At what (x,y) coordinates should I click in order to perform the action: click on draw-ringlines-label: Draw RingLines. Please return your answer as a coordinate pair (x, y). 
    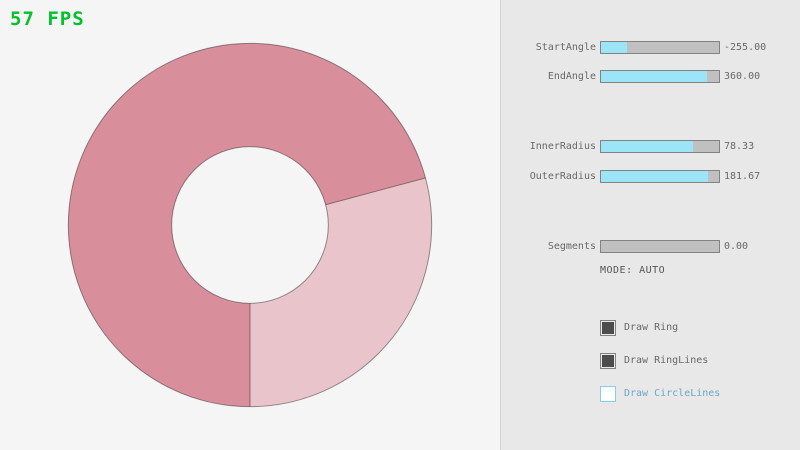
    Looking at the image, I should click on (666, 360).